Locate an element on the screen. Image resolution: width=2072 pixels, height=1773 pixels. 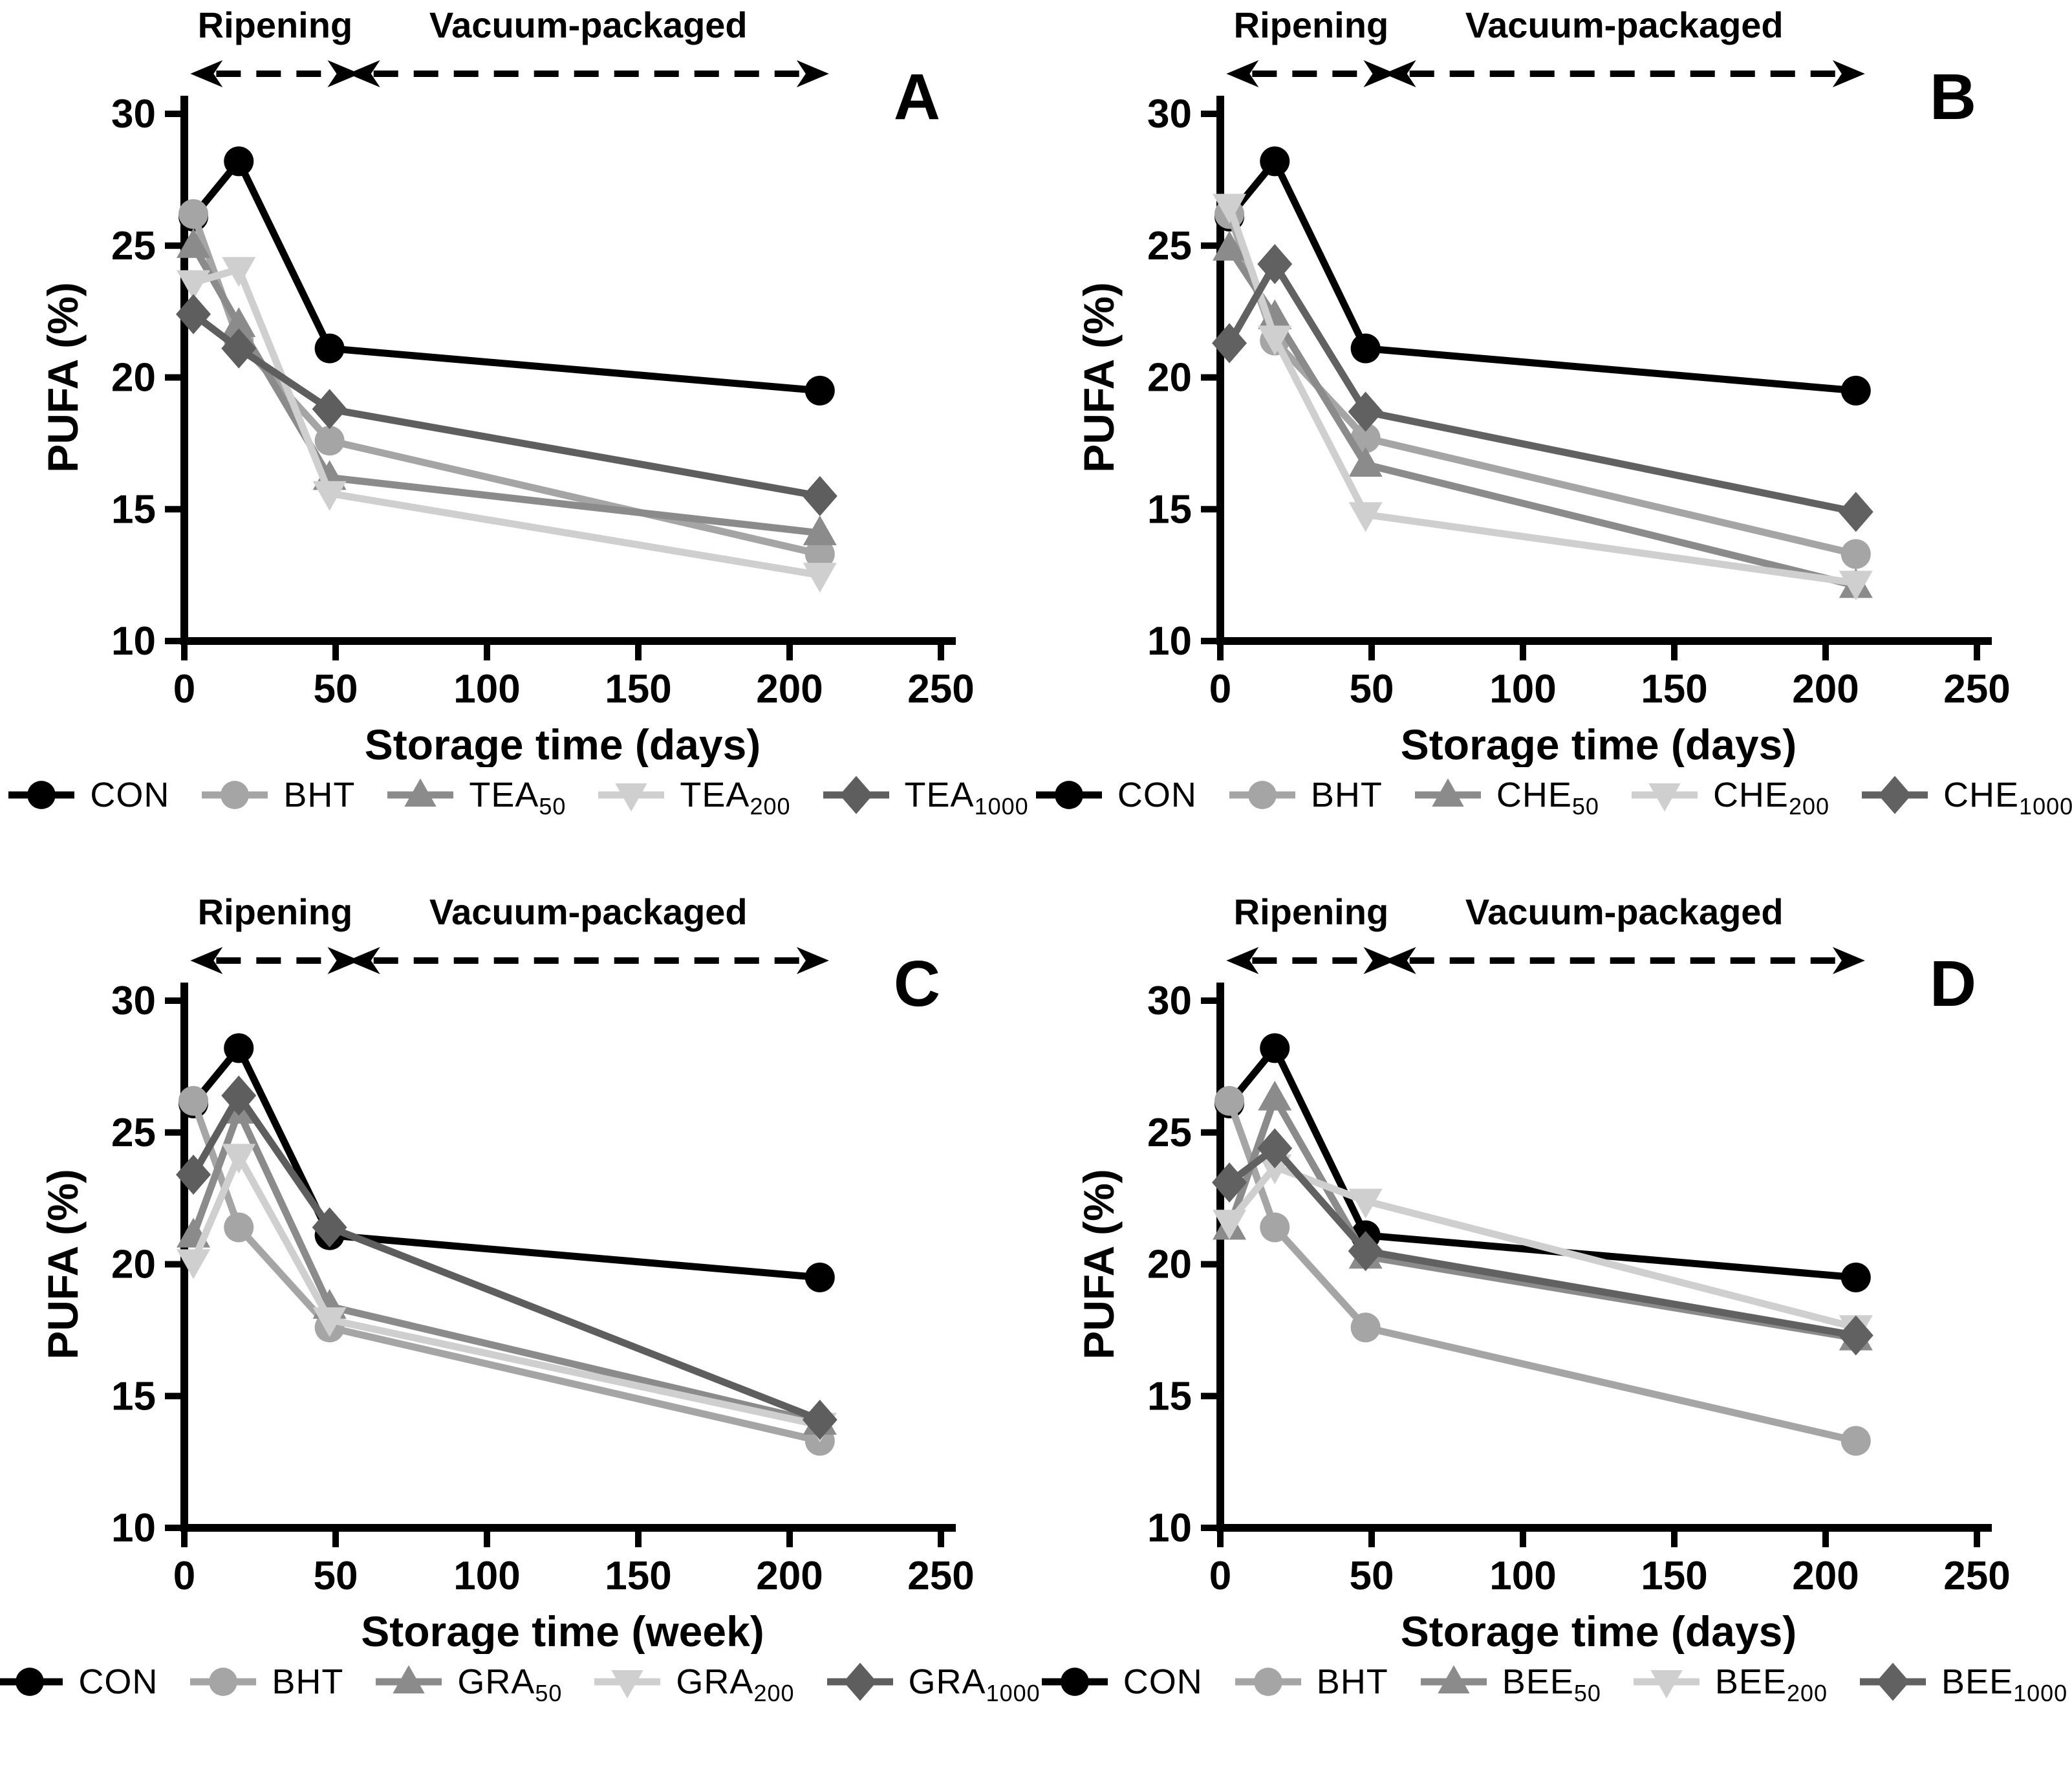
legend-label-GRA1000: GRA1000 is located at coordinates (974, 1684).